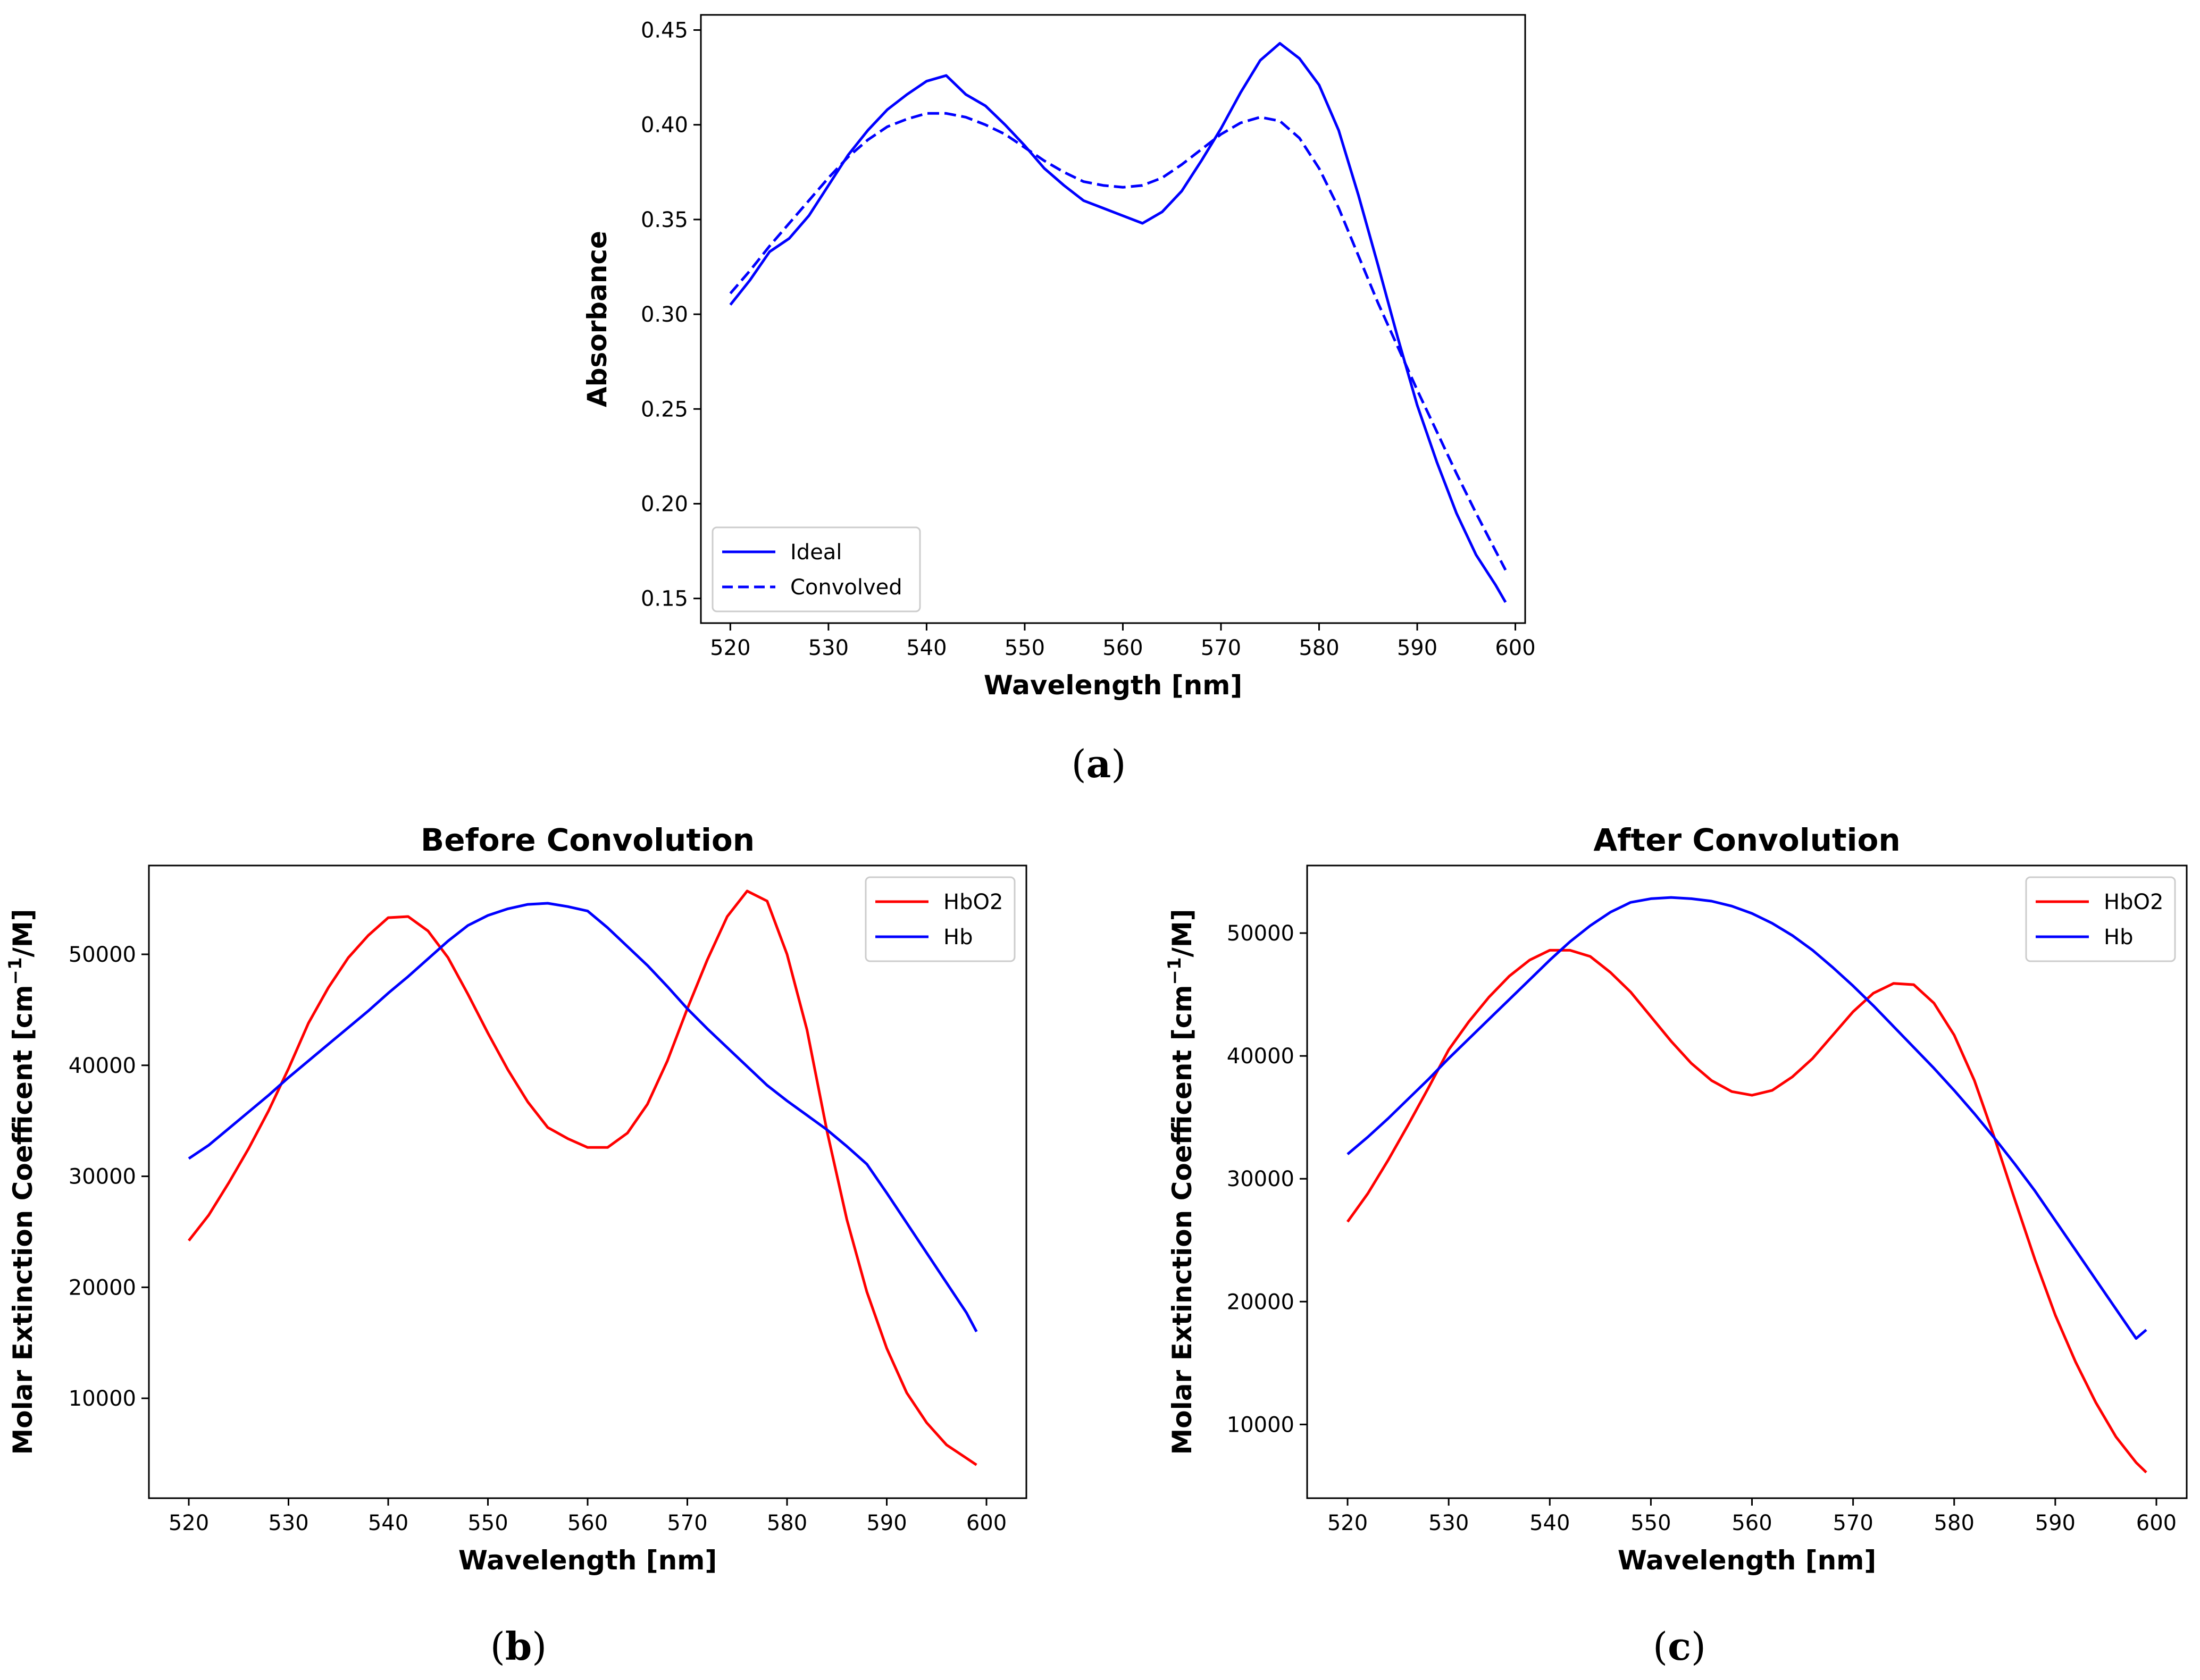 Image resolution: width=2200 pixels, height=1680 pixels. I want to click on panel-c-x-tick-label: 570, so click(1853, 1523).